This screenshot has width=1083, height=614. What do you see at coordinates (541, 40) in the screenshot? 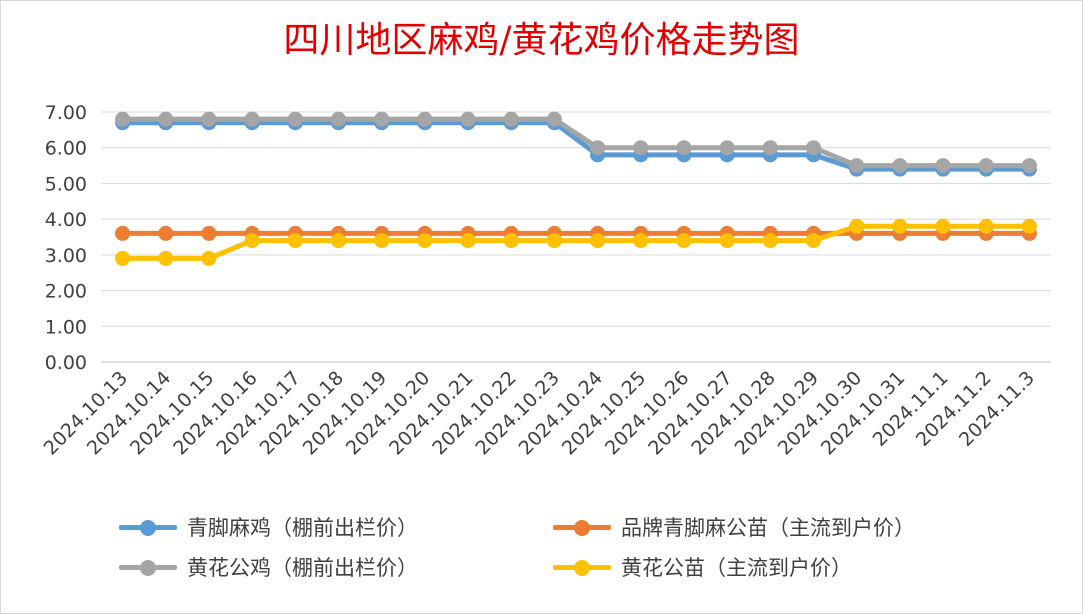
I see `chart-title: 四川地区麻鸡/黄花鸡价格走势图` at bounding box center [541, 40].